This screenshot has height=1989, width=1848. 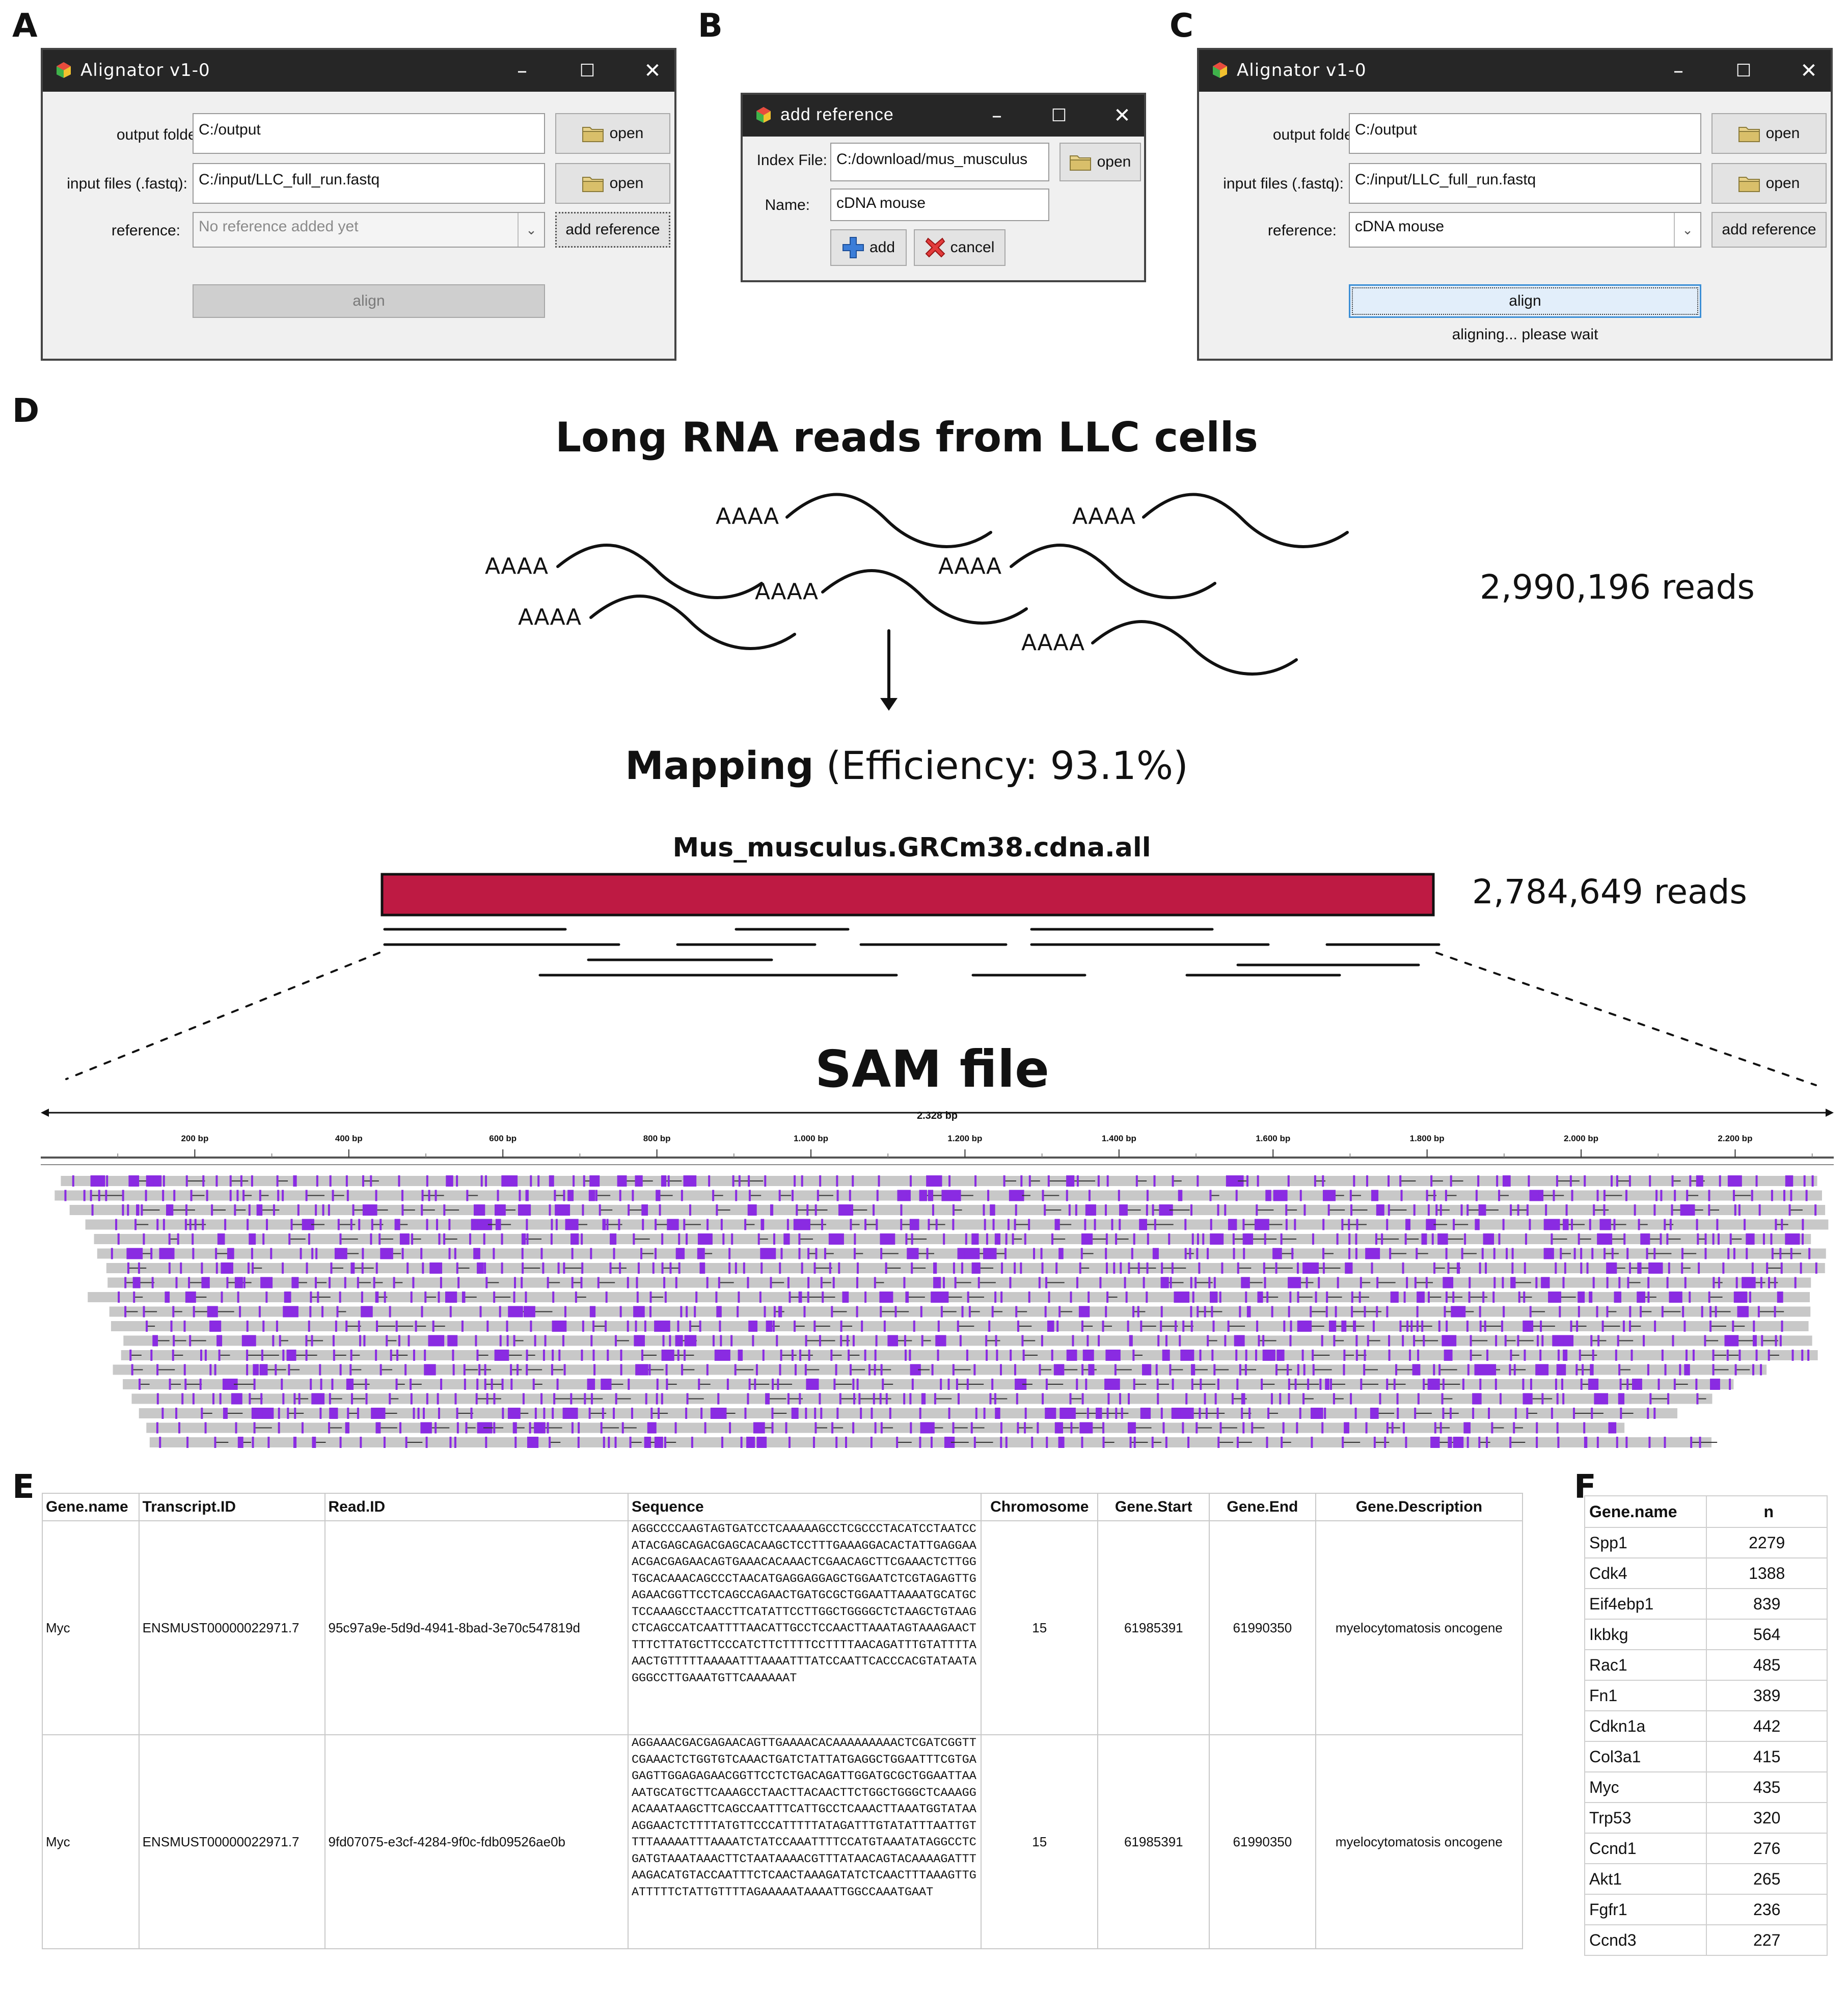 What do you see at coordinates (959, 247) in the screenshot?
I see `cancel-button: cancel` at bounding box center [959, 247].